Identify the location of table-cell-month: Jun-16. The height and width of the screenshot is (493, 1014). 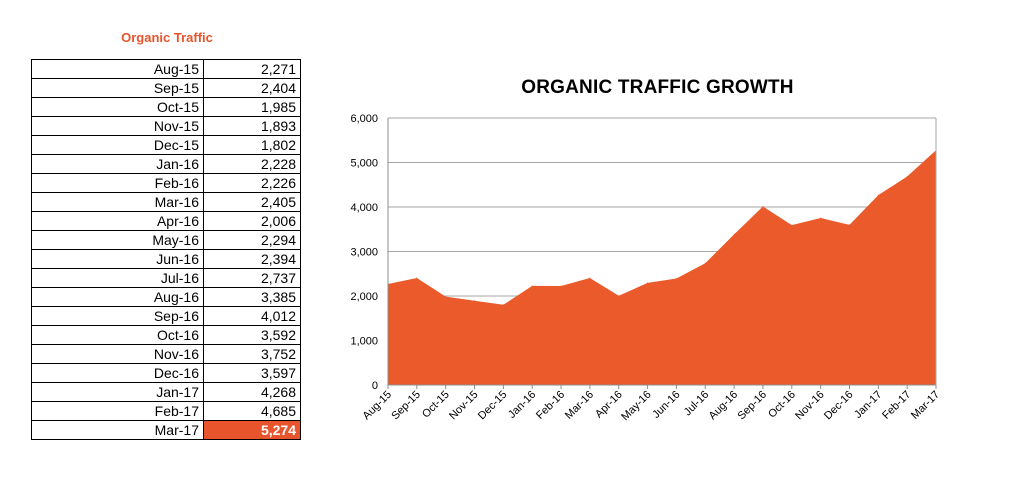
(117, 259).